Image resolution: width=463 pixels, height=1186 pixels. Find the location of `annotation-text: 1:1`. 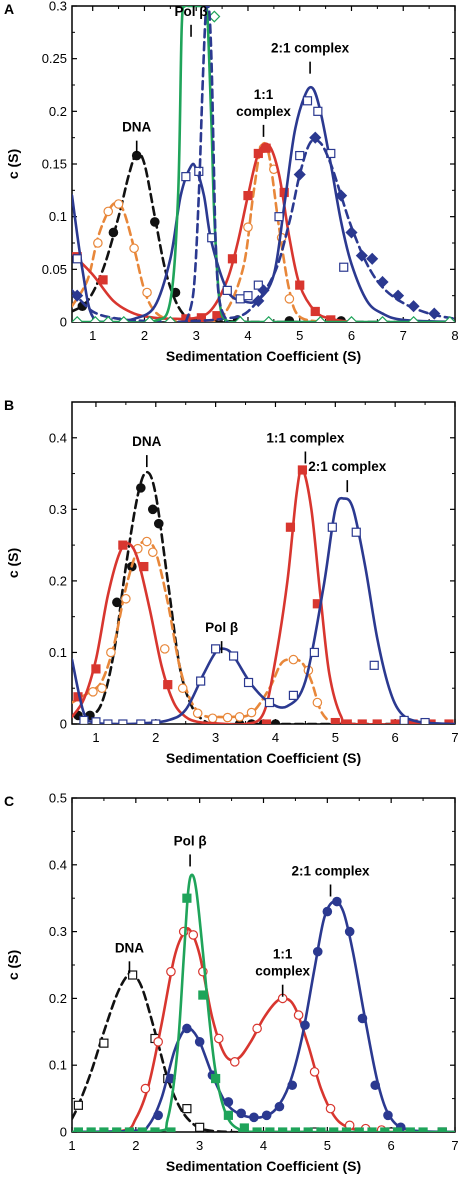

annotation-text: 1:1 is located at coordinates (283, 954).